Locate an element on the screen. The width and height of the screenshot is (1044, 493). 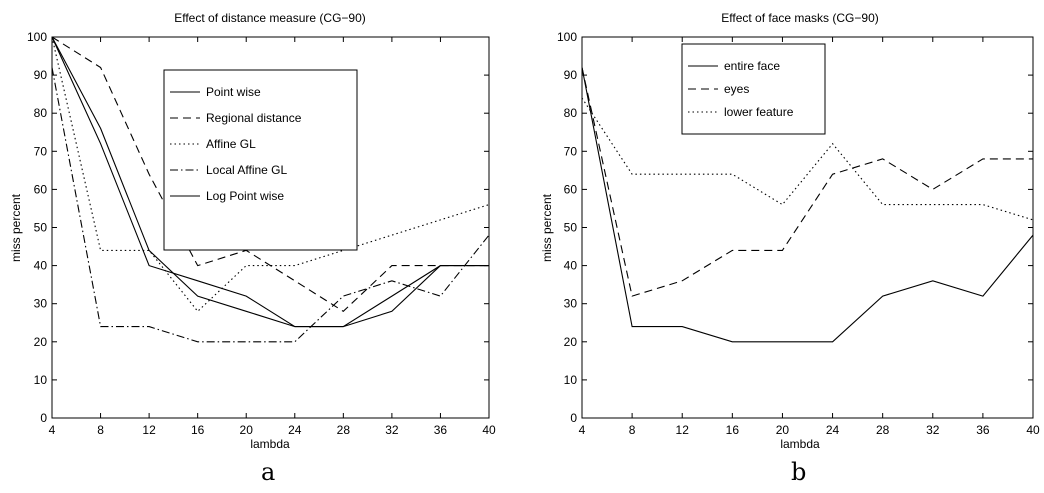
legend: entire face eyes lower feature is located at coordinates (753, 89).